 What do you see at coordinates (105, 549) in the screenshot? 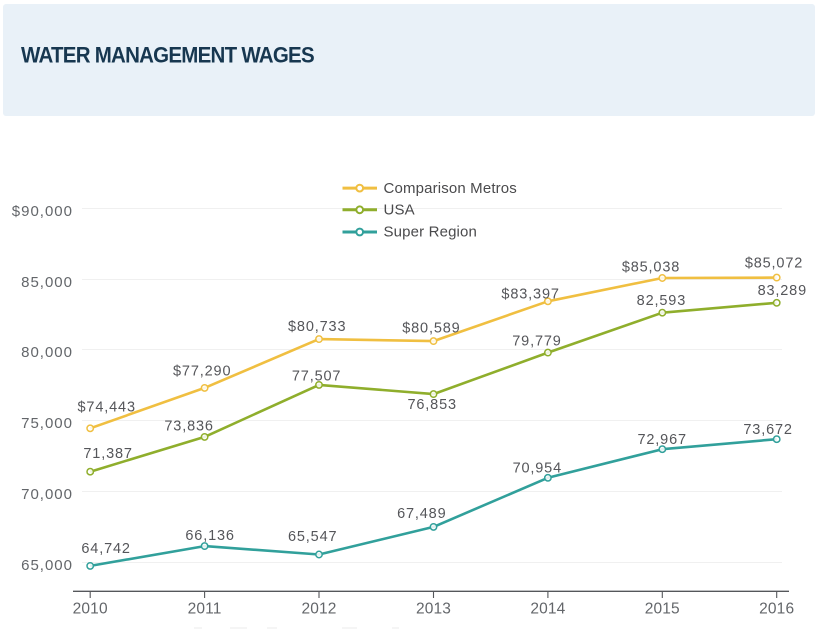
I see `svg-text: 64,742` at bounding box center [105, 549].